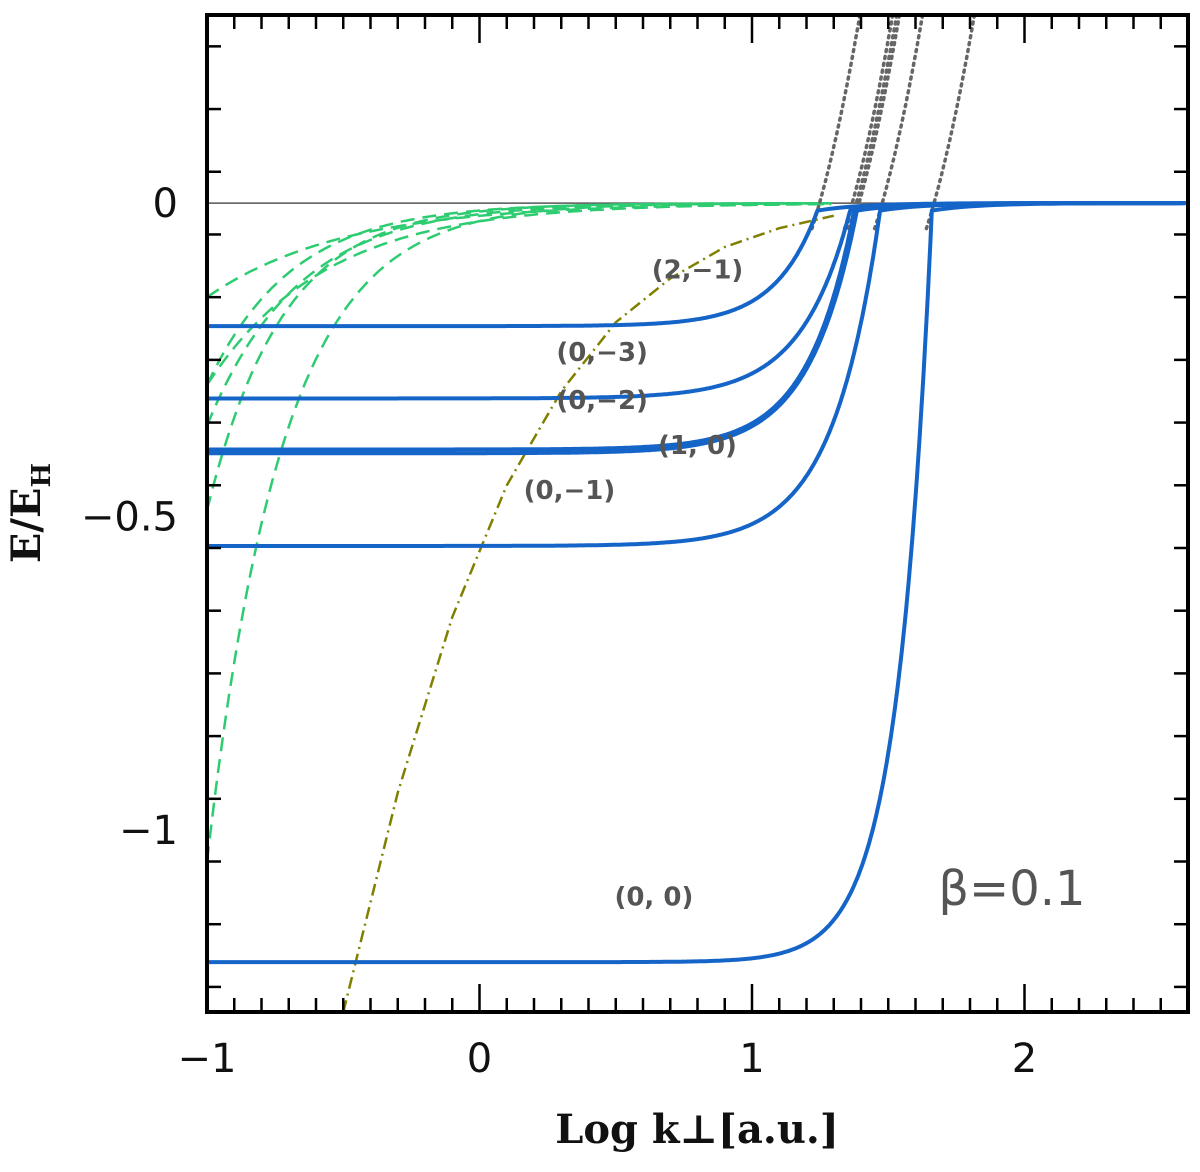 This screenshot has width=1200, height=1172. Describe the element at coordinates (479, 1059) in the screenshot. I see `x-tick-label: 0` at that location.